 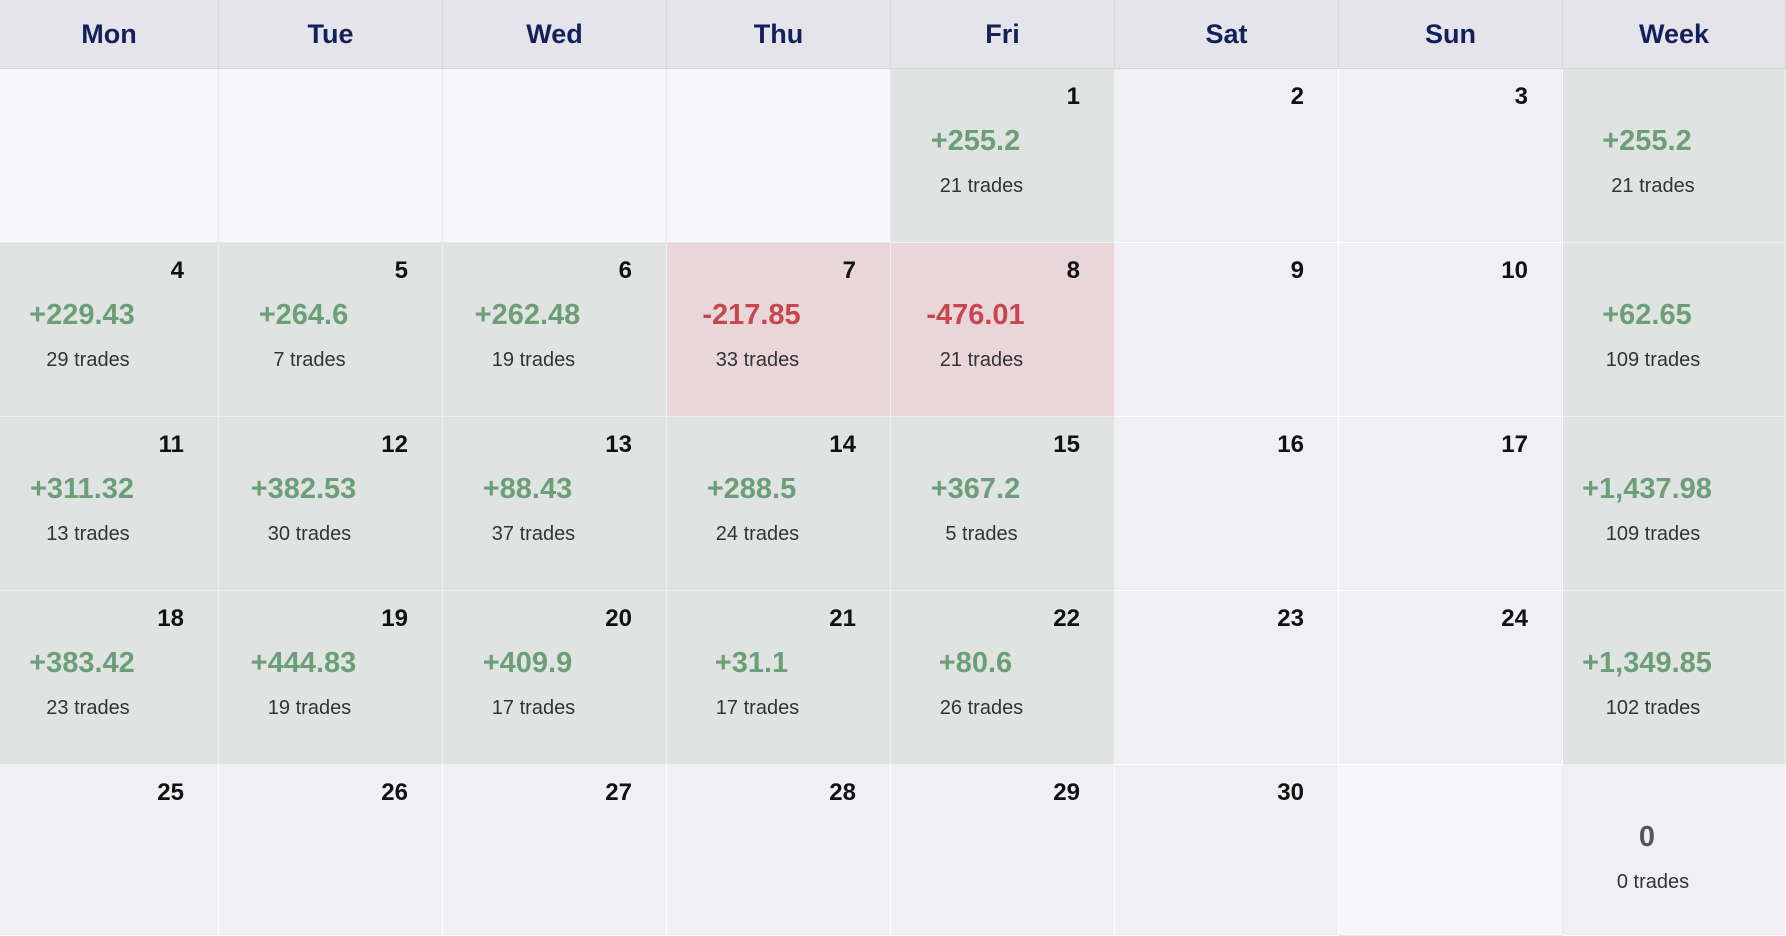 I want to click on day-pnl: +80.6, so click(x=975, y=663).